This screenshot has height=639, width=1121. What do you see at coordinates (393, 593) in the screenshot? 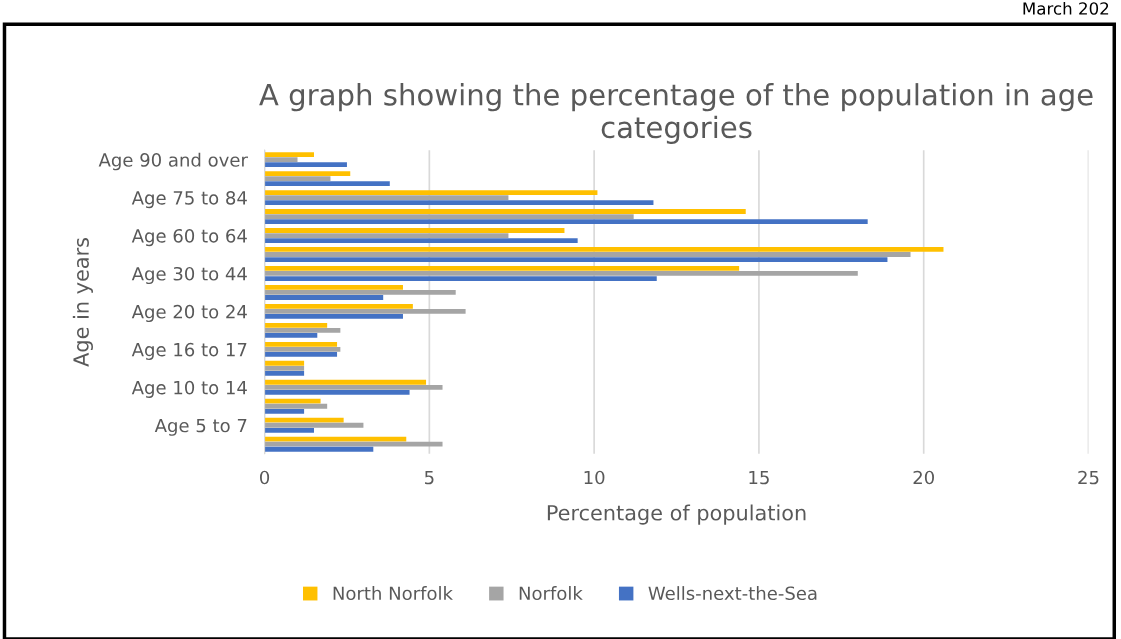
I see `legend-label: North Norfolk` at bounding box center [393, 593].